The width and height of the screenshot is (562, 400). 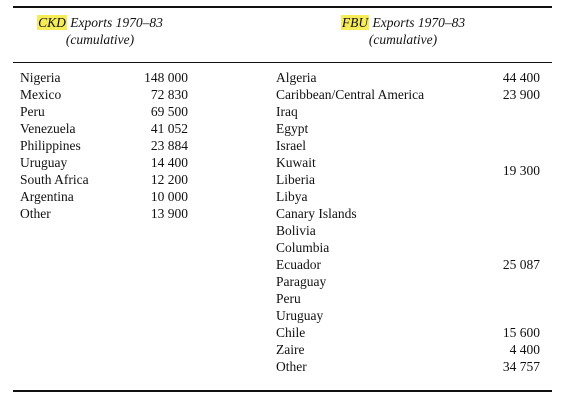 I want to click on ckd-value: 12 200, so click(x=169, y=179).